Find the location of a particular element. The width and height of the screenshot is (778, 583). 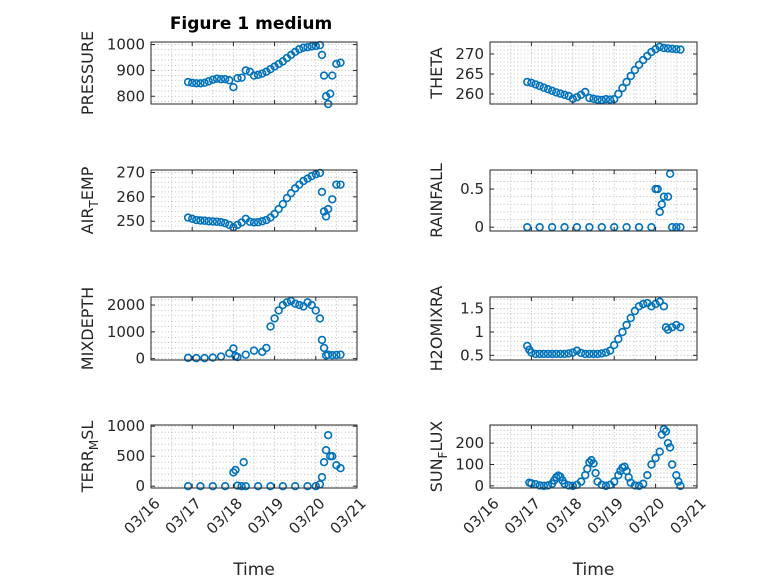

y-tick-label: 1.5 is located at coordinates (472, 309).